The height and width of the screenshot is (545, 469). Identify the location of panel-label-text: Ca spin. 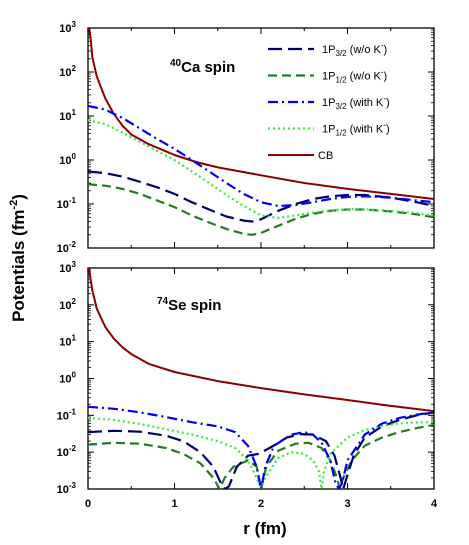
(208, 67).